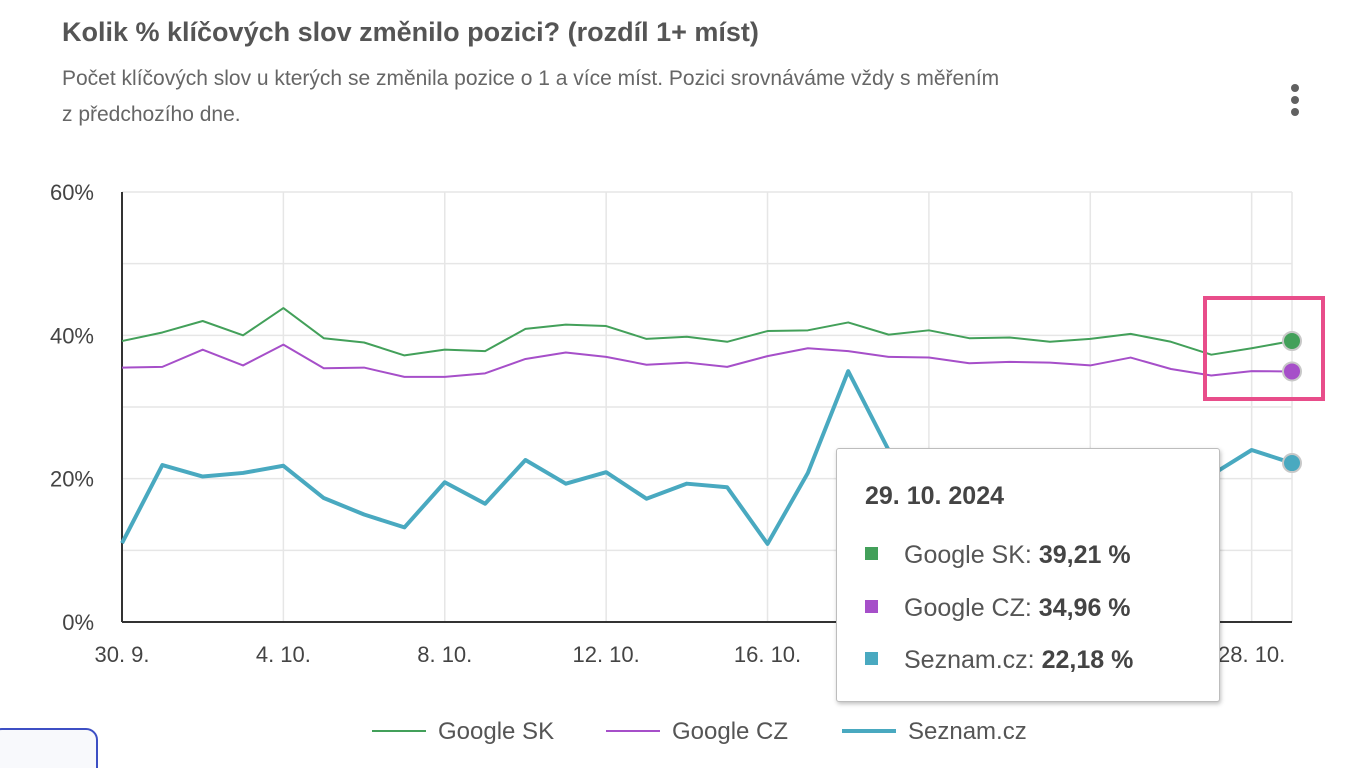 The height and width of the screenshot is (768, 1364). Describe the element at coordinates (1087, 660) in the screenshot. I see `tooltip-value: 22,18 %` at that location.